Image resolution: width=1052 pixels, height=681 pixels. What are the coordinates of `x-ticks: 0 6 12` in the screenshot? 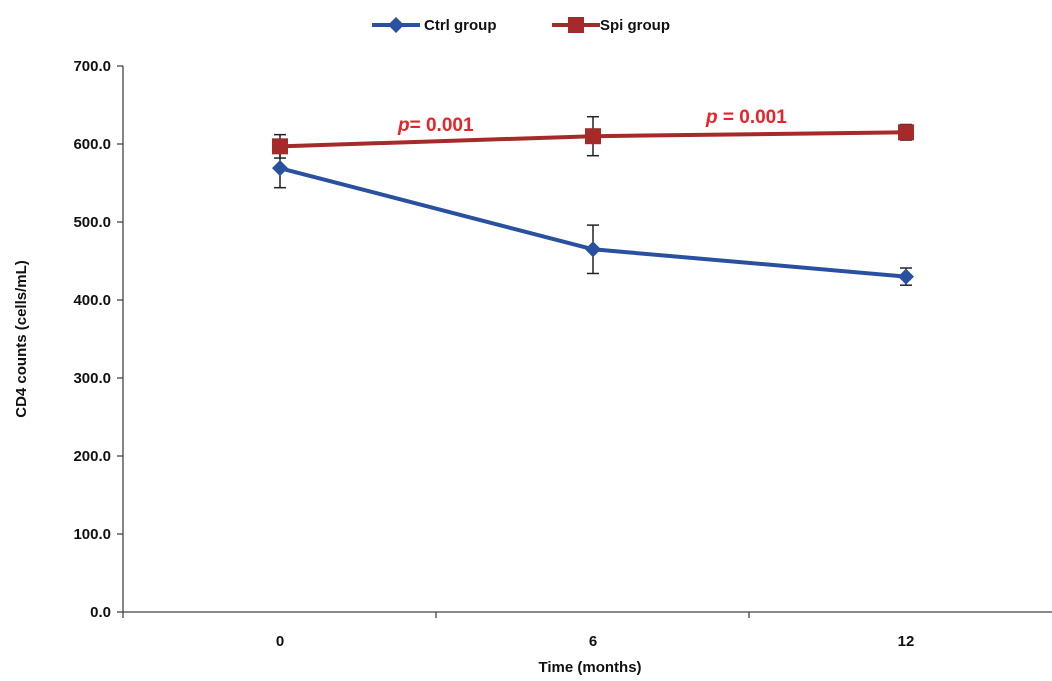 It's located at (518, 631).